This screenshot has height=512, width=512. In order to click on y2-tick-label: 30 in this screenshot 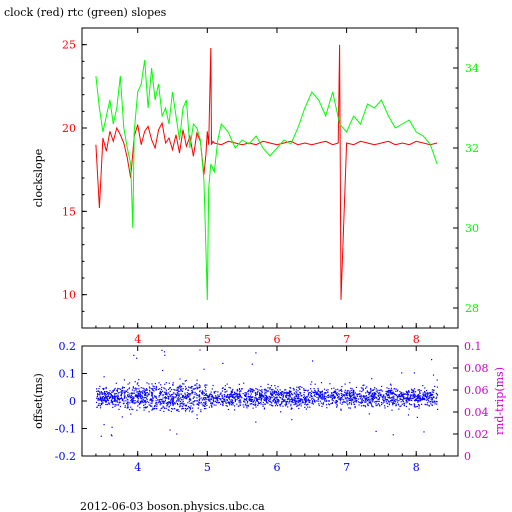, I will do `click(472, 228)`.